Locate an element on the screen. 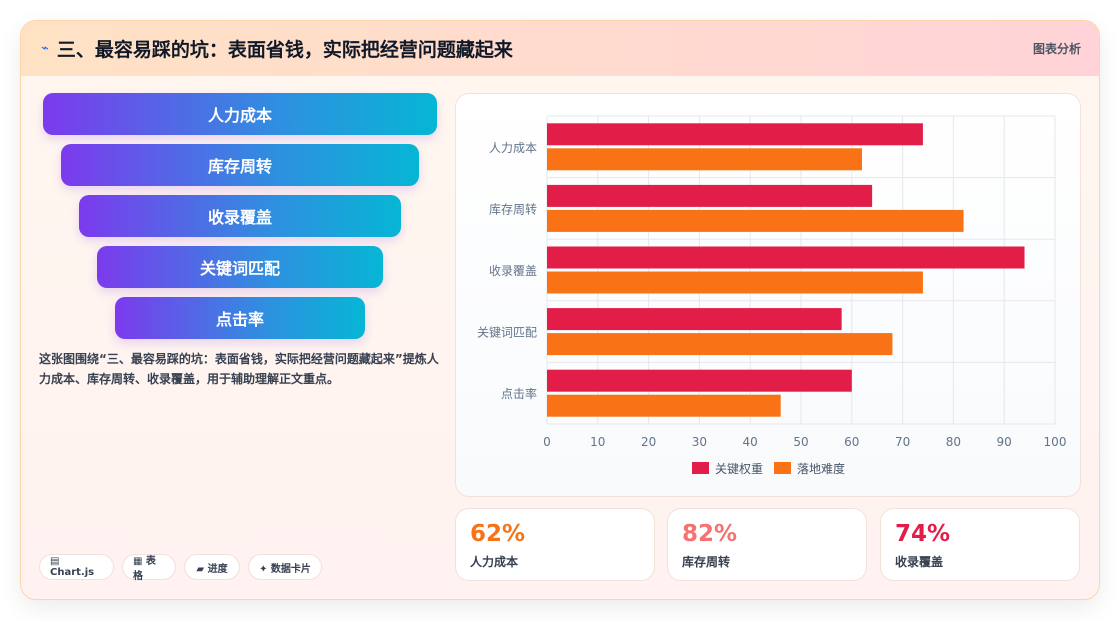 The height and width of the screenshot is (620, 1120). x-tick-label: 10 is located at coordinates (597, 442).